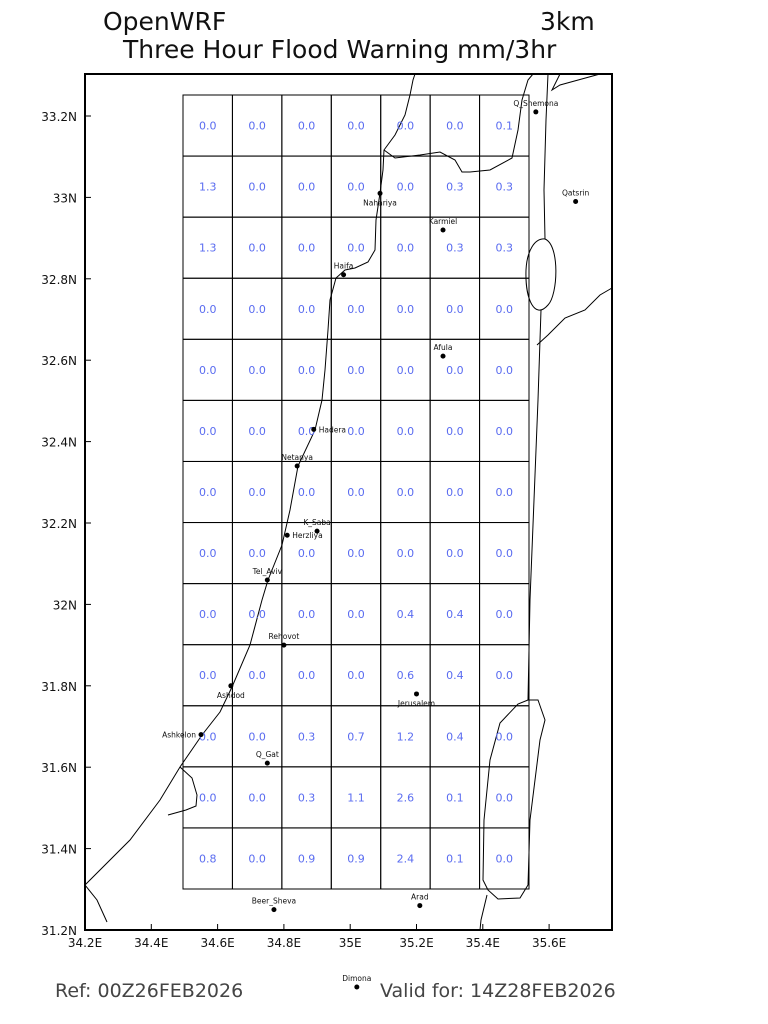  I want to click on lat-tick-label: 32.2N, so click(59, 524).